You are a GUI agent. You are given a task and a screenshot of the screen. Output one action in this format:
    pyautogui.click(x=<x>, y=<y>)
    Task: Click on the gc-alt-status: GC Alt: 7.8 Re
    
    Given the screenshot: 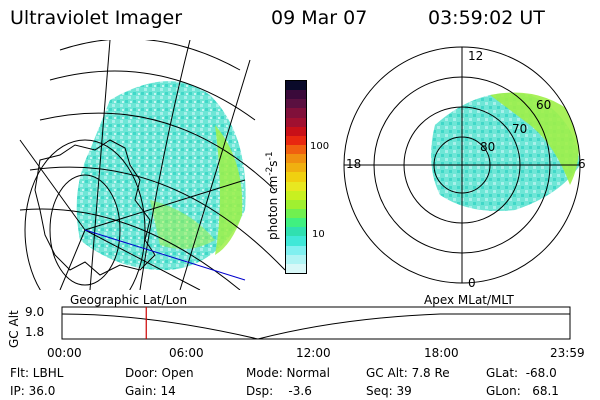 What is the action you would take?
    pyautogui.click(x=408, y=373)
    